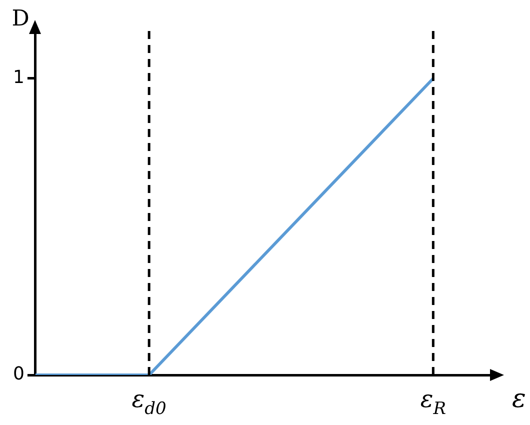  I want to click on x-axis-title: ε, so click(519, 399).